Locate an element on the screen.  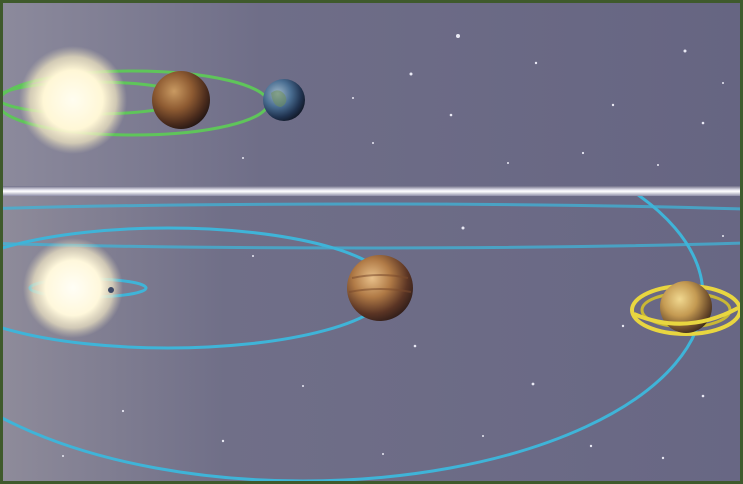
panel-divider is located at coordinates (371, 191).